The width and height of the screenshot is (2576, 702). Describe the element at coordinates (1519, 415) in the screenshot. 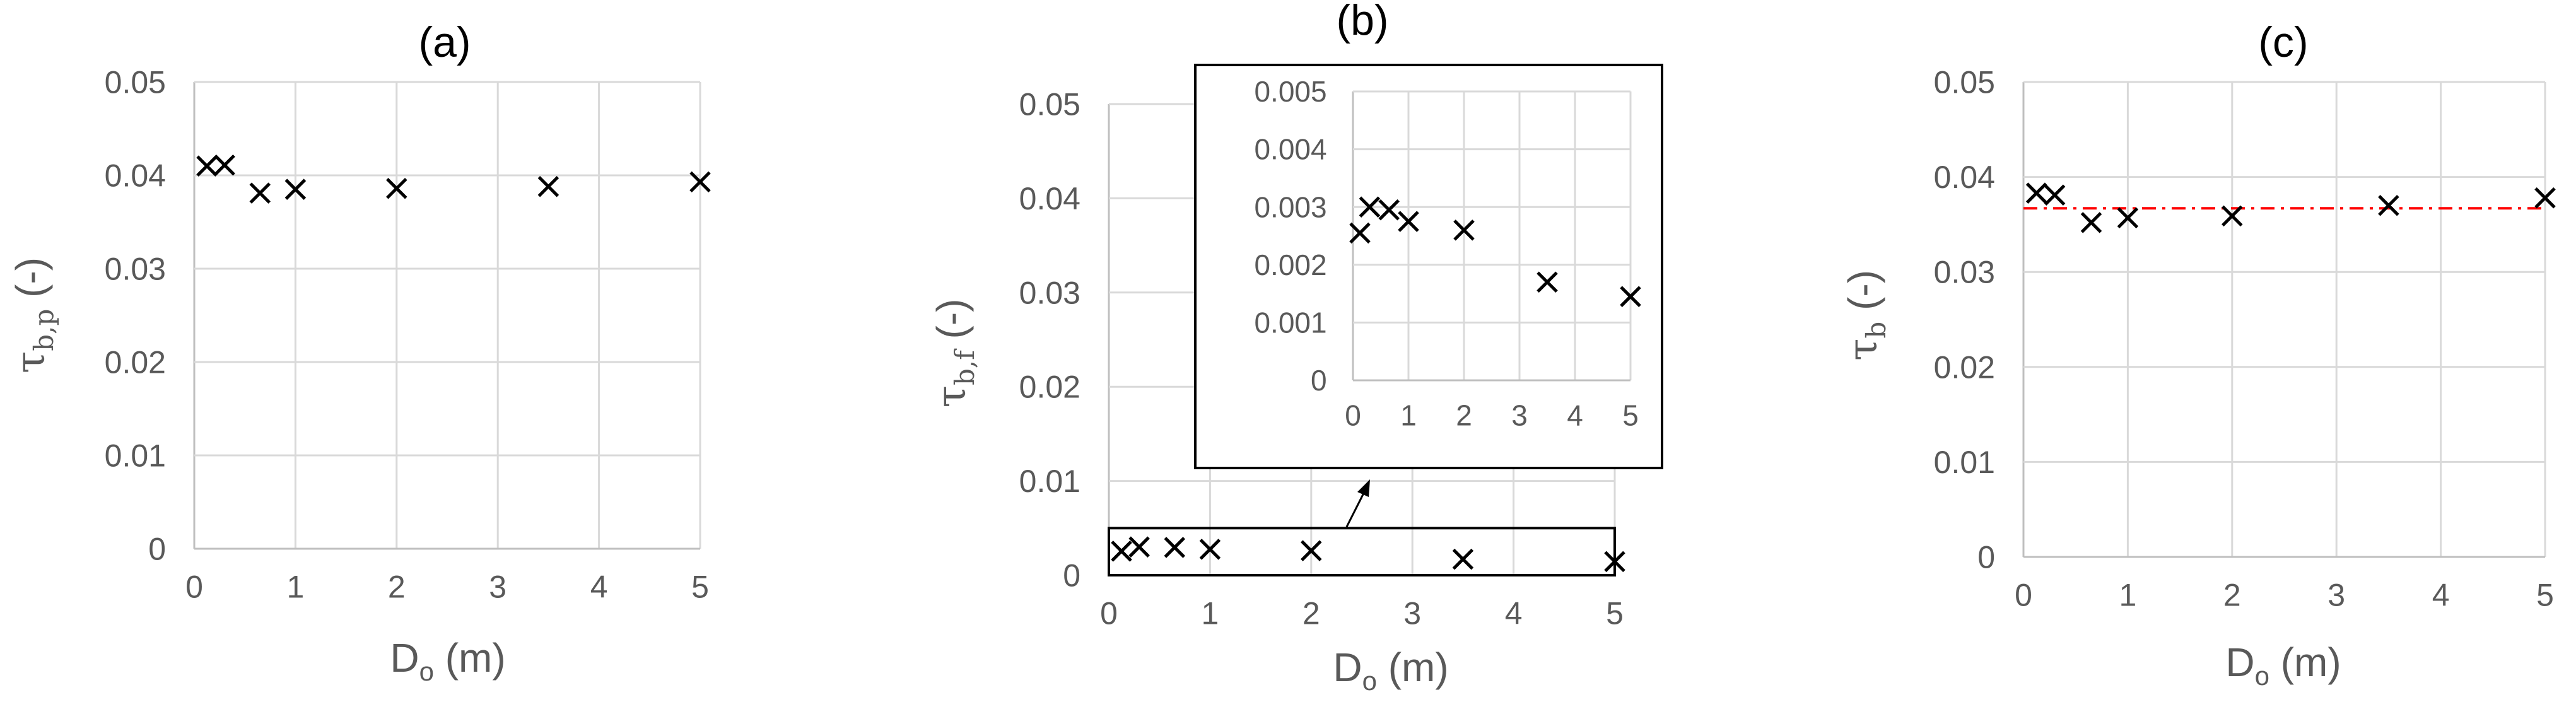

I see `inset-x-tick-label: 3` at that location.